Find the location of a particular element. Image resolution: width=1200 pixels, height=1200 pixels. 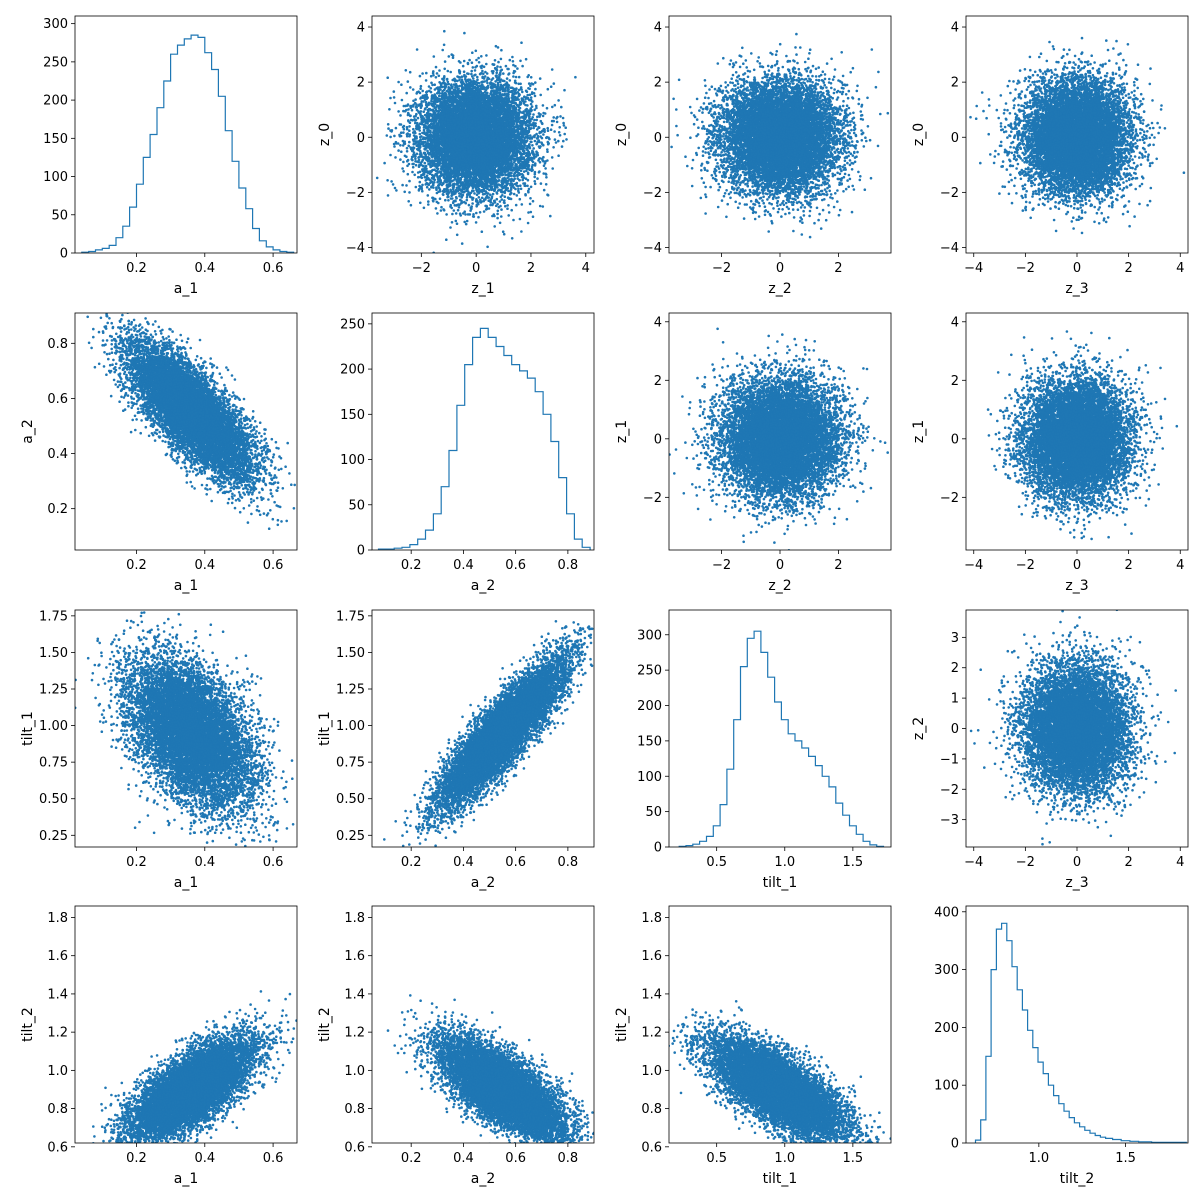

x-tick-label: 0.4 is located at coordinates (204, 268).